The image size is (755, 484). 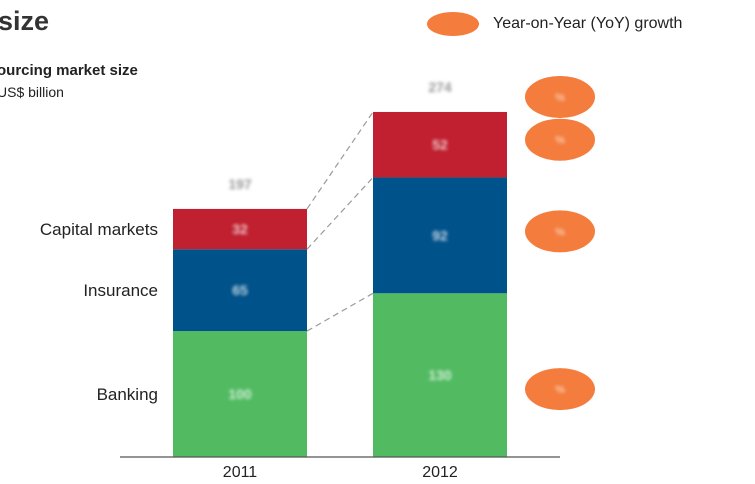 I want to click on legend-swatch-yoy, so click(x=453, y=24).